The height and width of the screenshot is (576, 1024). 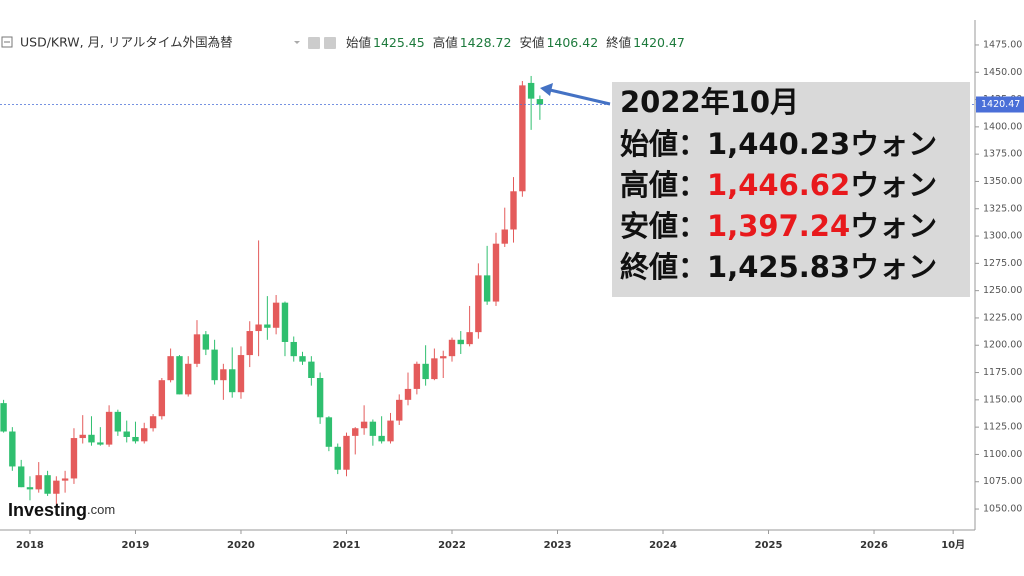 I want to click on x-tick-label: 2023, so click(x=558, y=545).